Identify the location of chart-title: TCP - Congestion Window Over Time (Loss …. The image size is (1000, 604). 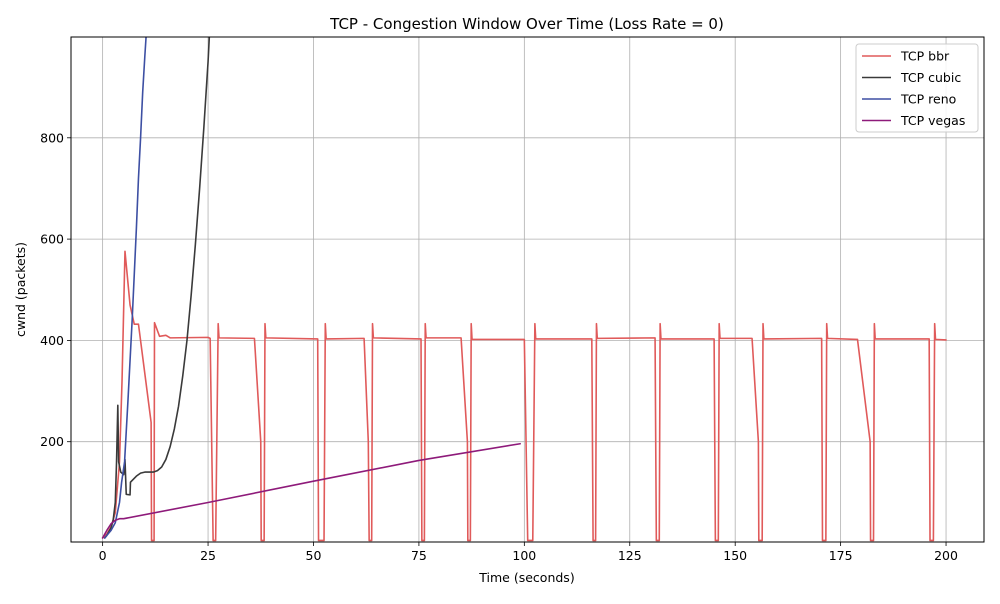
(526, 24).